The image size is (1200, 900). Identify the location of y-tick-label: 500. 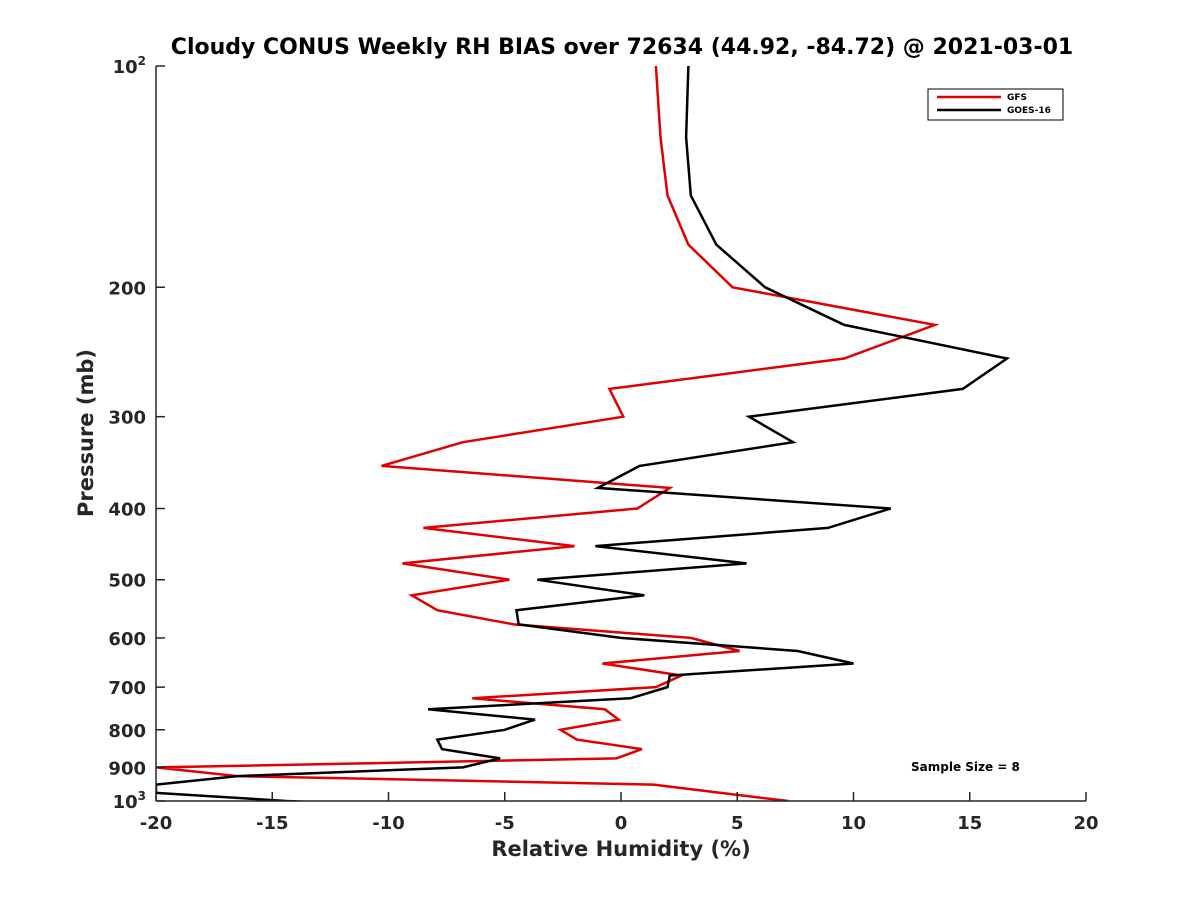
(127, 581).